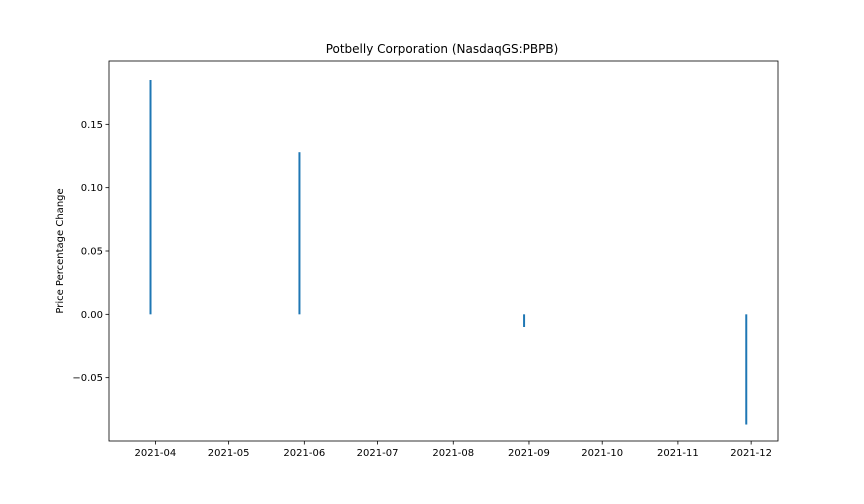 Image resolution: width=864 pixels, height=504 pixels. Describe the element at coordinates (304, 453) in the screenshot. I see `x-tick-label: 2021-06` at that location.